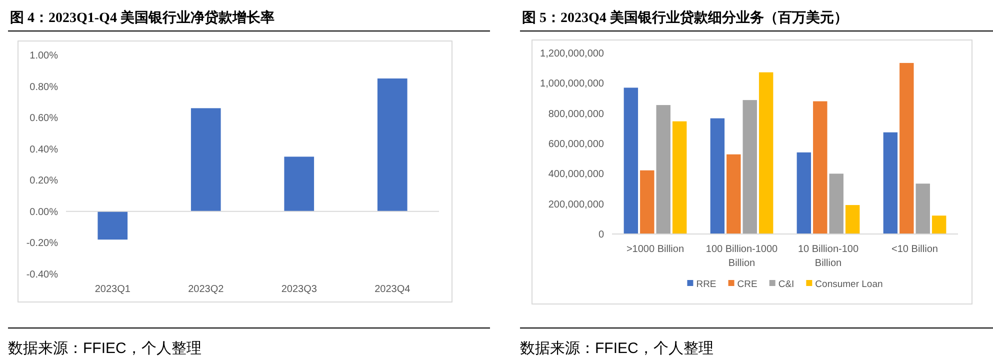  I want to click on y-tick-label: 800,000,000, so click(576, 114).